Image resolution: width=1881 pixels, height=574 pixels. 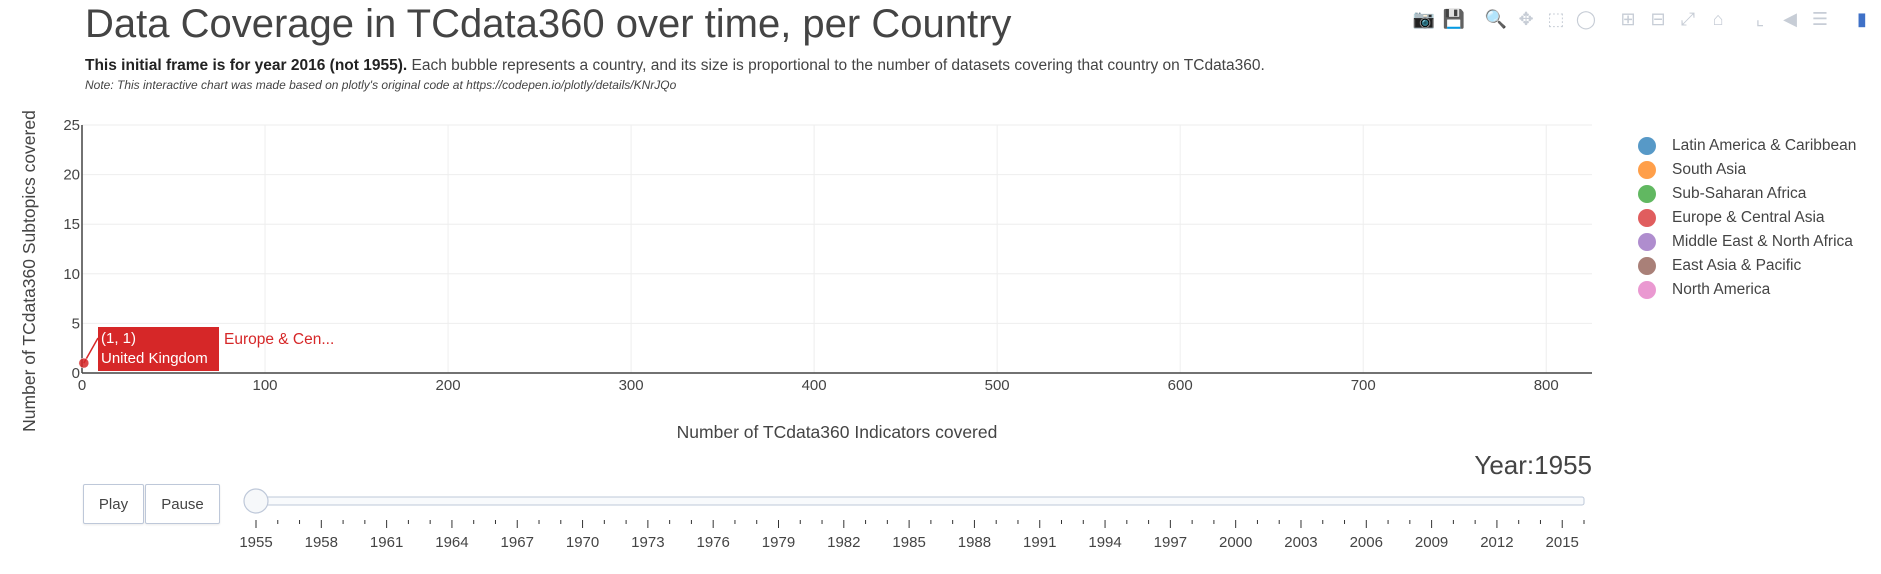 What do you see at coordinates (1424, 18) in the screenshot?
I see `camera-icon: 📷` at bounding box center [1424, 18].